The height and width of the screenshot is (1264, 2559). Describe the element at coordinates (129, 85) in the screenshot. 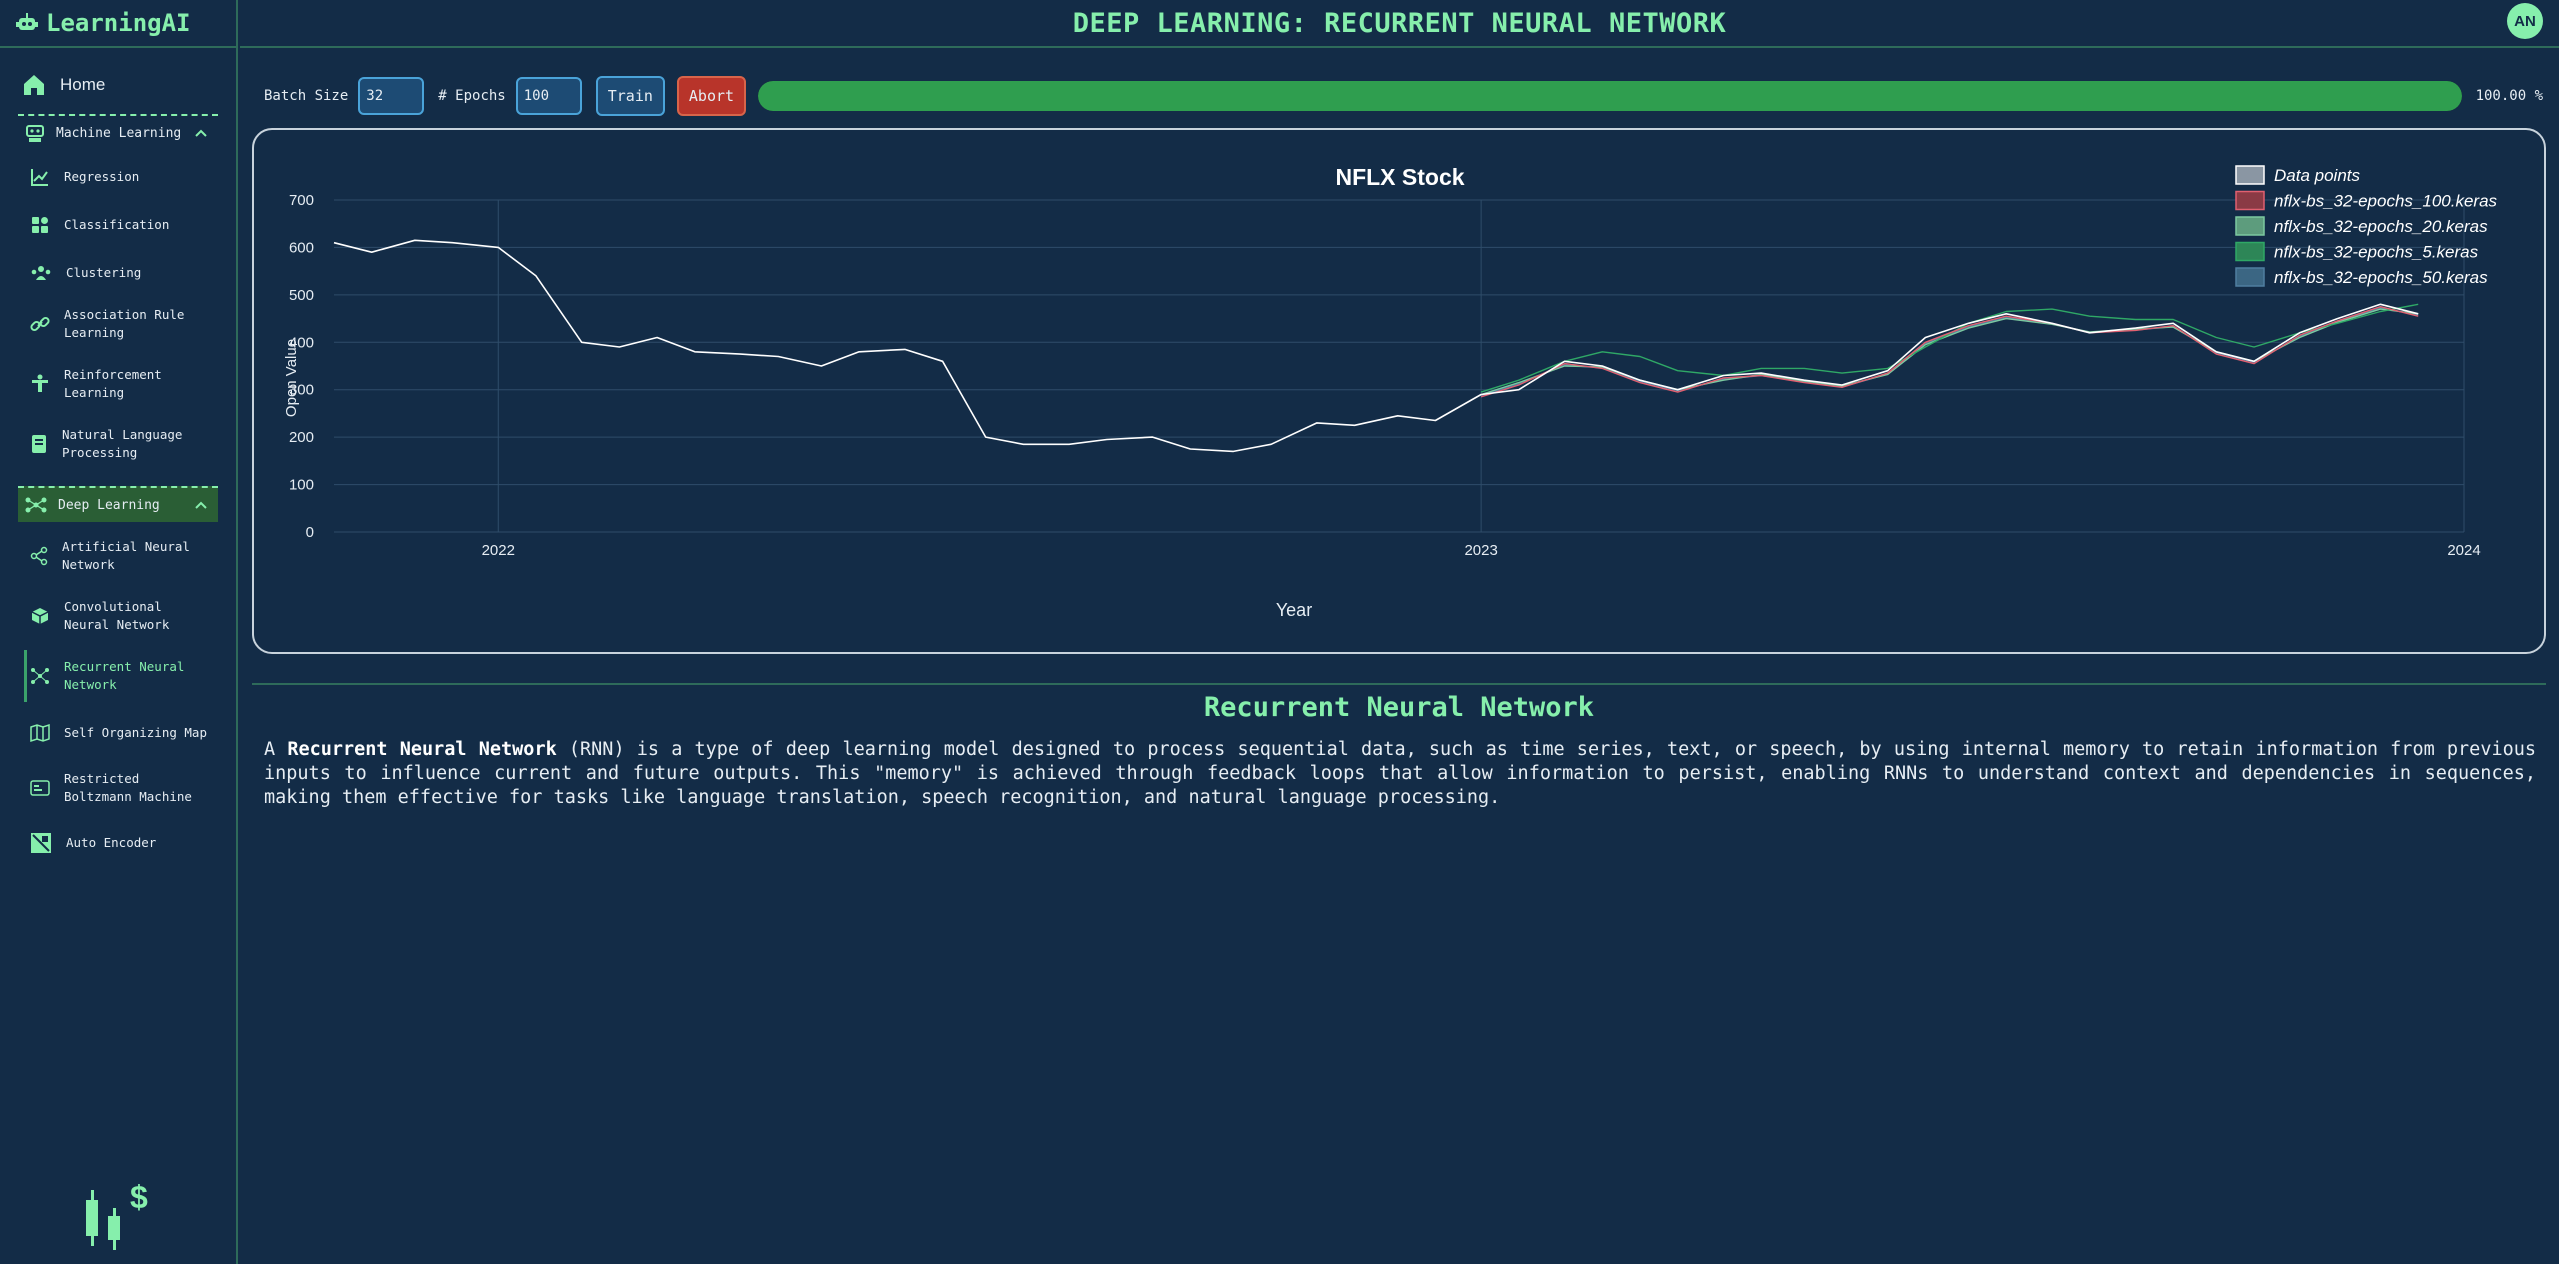

I see `sidebar-item-home: Home` at that location.